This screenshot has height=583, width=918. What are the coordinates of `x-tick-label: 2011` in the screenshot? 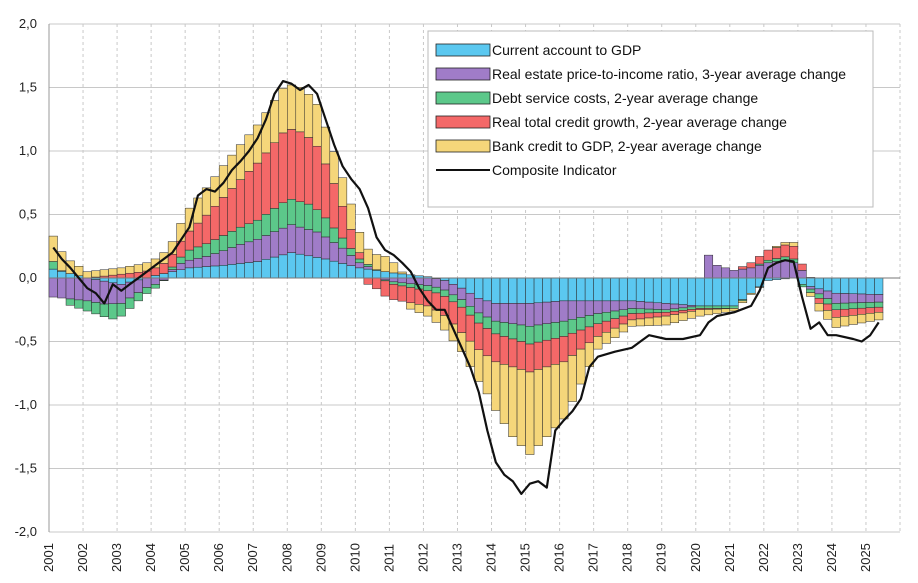 It's located at (388, 558).